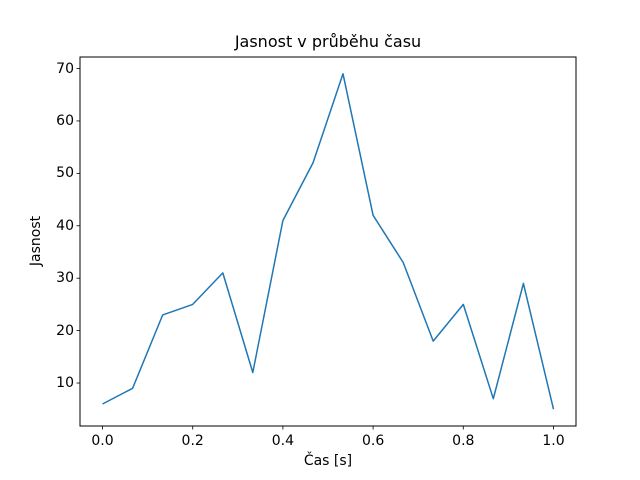 Image resolution: width=640 pixels, height=480 pixels. What do you see at coordinates (65, 225) in the screenshot?
I see `y-tick-label: 40` at bounding box center [65, 225].